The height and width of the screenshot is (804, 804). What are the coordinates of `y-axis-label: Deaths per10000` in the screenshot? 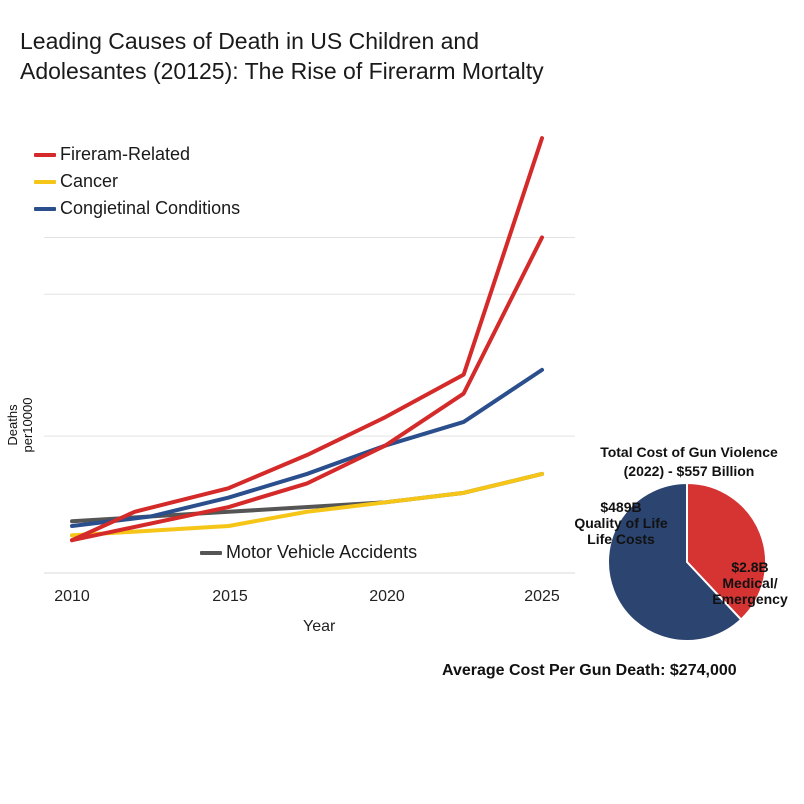 It's located at (20, 425).